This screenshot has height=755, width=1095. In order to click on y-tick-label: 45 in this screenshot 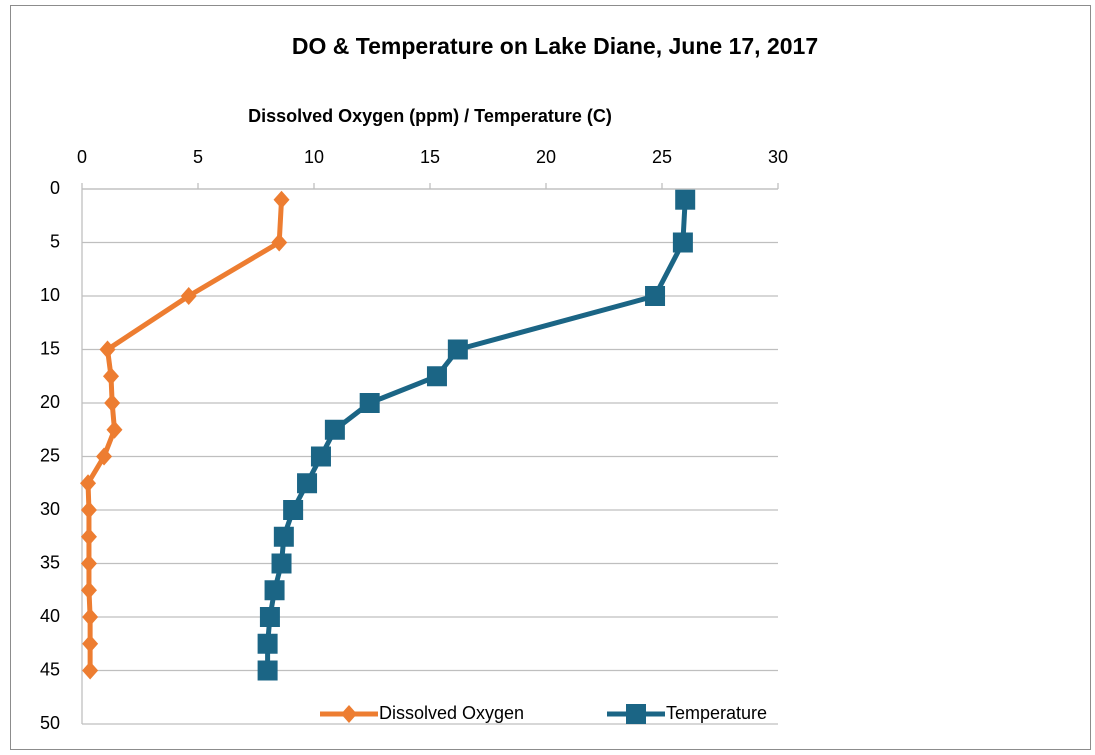, I will do `click(50, 669)`.